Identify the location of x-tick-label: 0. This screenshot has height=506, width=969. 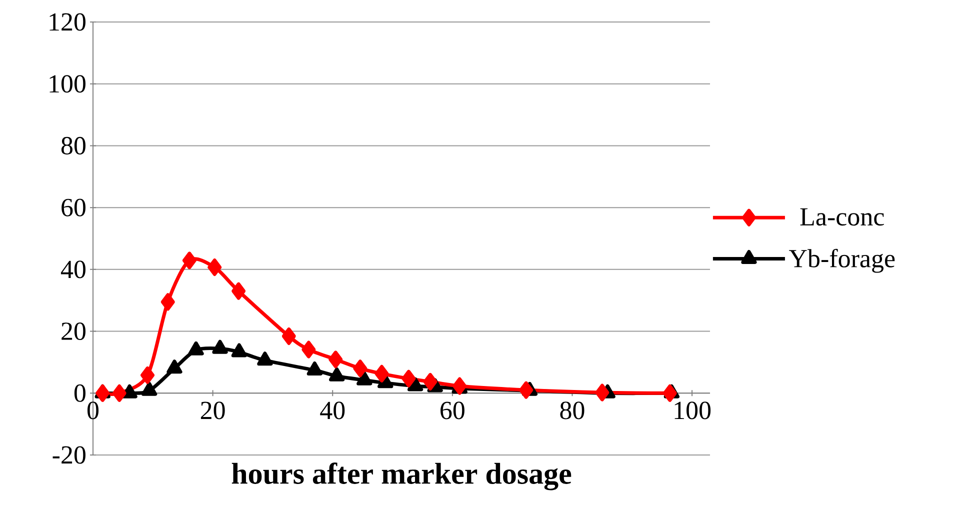
(93, 411).